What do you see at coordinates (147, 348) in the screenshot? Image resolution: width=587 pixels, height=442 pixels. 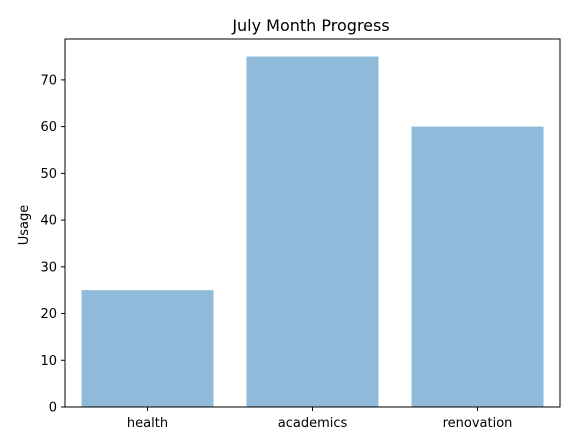 I see `bar-health` at bounding box center [147, 348].